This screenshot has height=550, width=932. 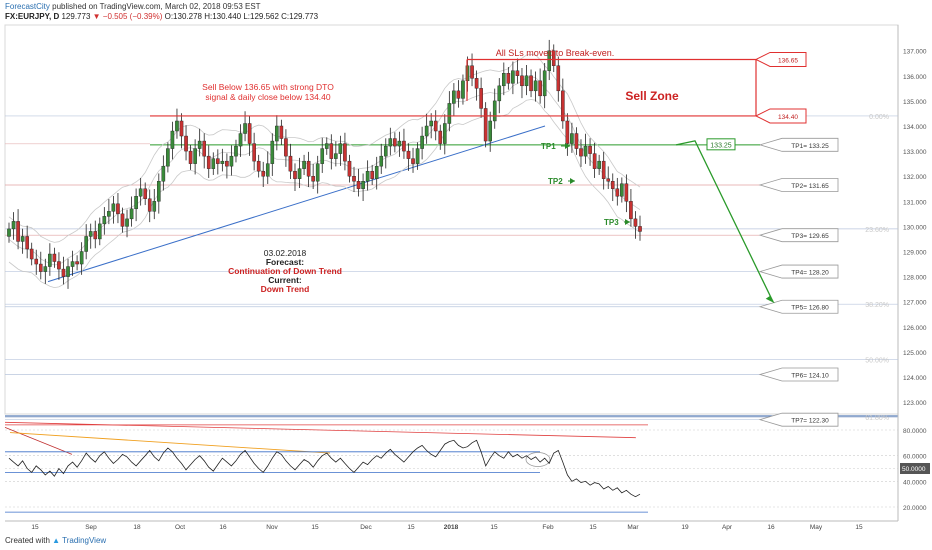 I want to click on time-tick: 16, so click(x=223, y=527).